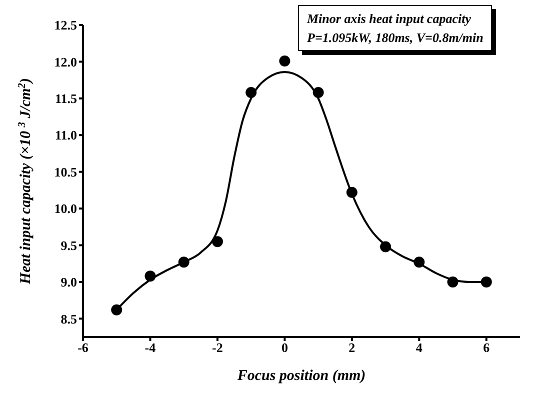  I want to click on x-tick-label: 4, so click(419, 348).